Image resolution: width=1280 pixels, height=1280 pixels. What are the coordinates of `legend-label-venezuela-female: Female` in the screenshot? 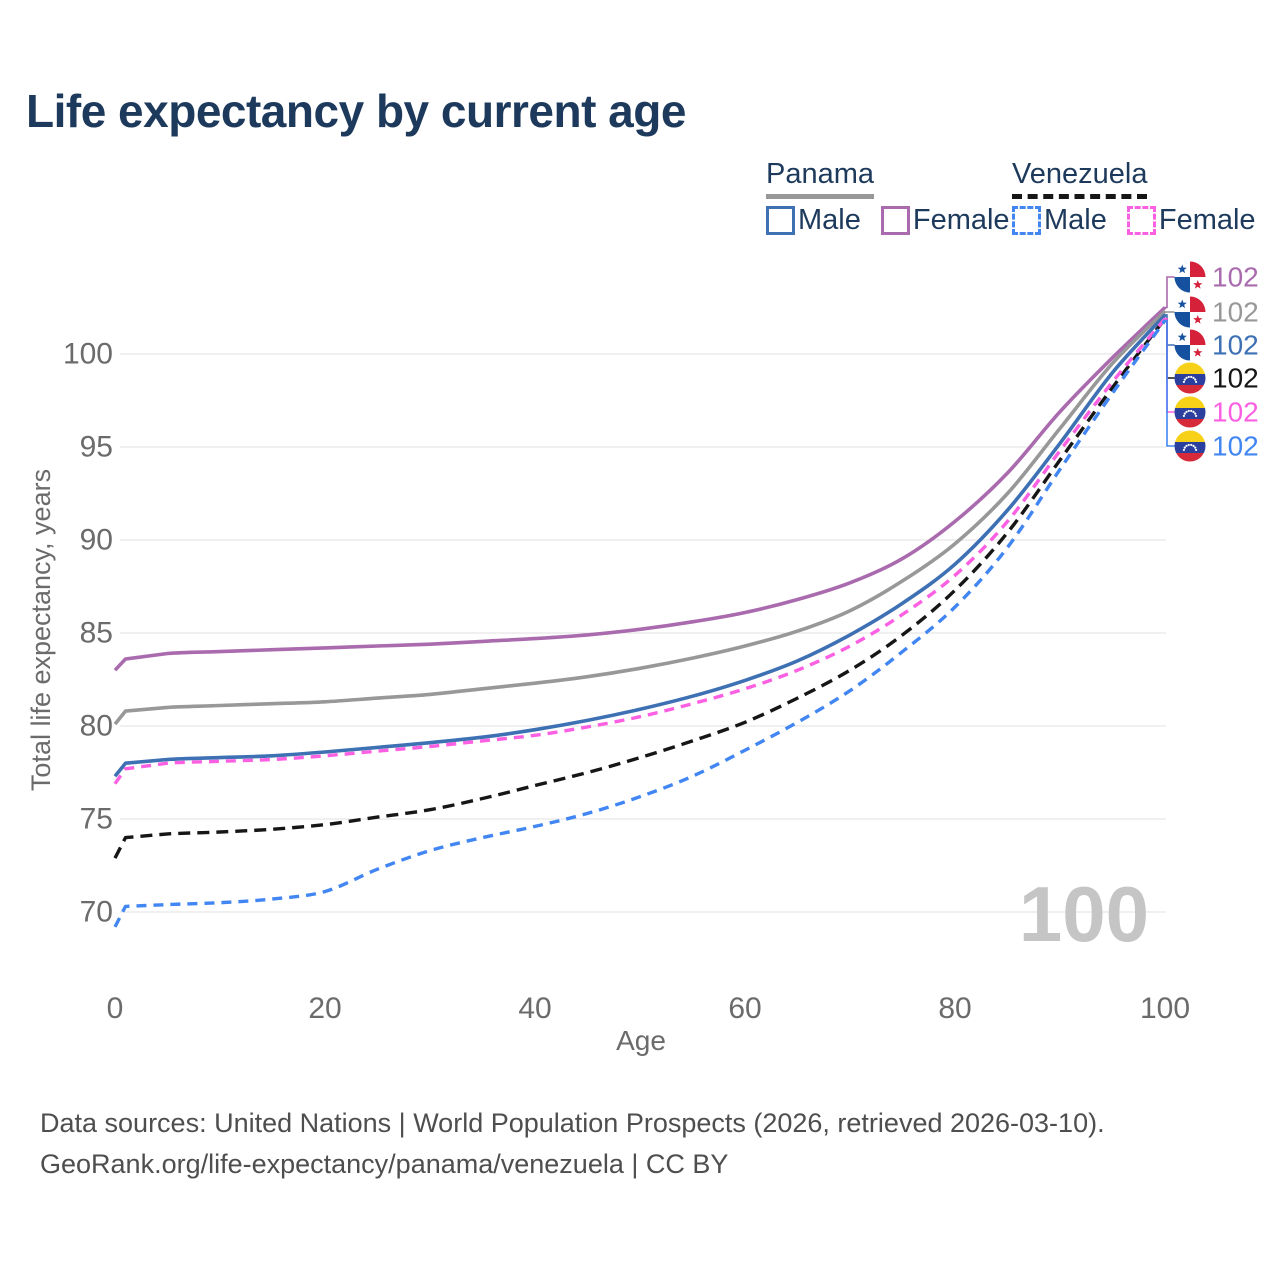 It's located at (1207, 220).